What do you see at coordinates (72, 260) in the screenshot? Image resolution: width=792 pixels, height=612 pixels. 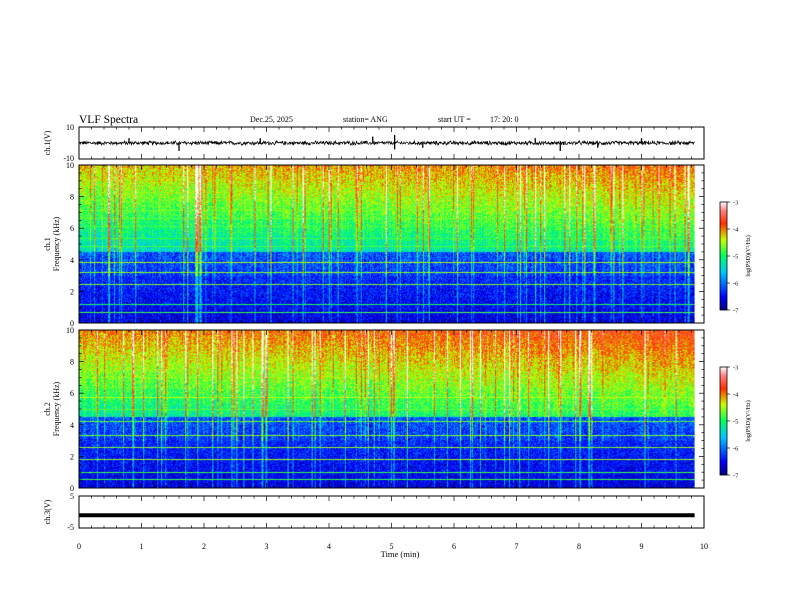 I see `ch1-ytick: 4` at bounding box center [72, 260].